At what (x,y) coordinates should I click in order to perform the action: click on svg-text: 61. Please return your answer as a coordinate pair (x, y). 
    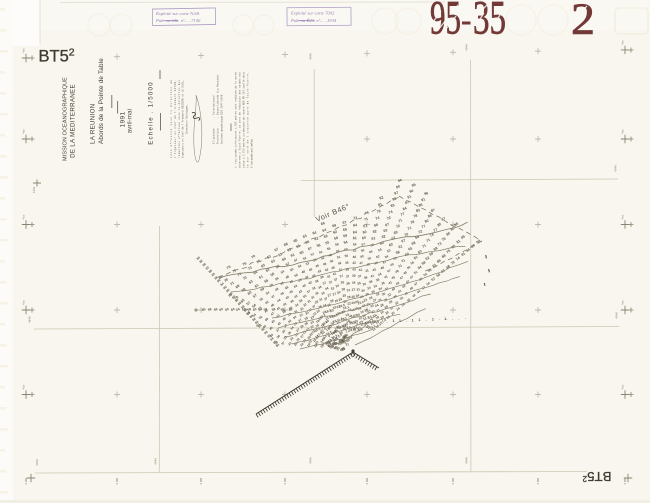
    Looking at the image, I should click on (435, 266).